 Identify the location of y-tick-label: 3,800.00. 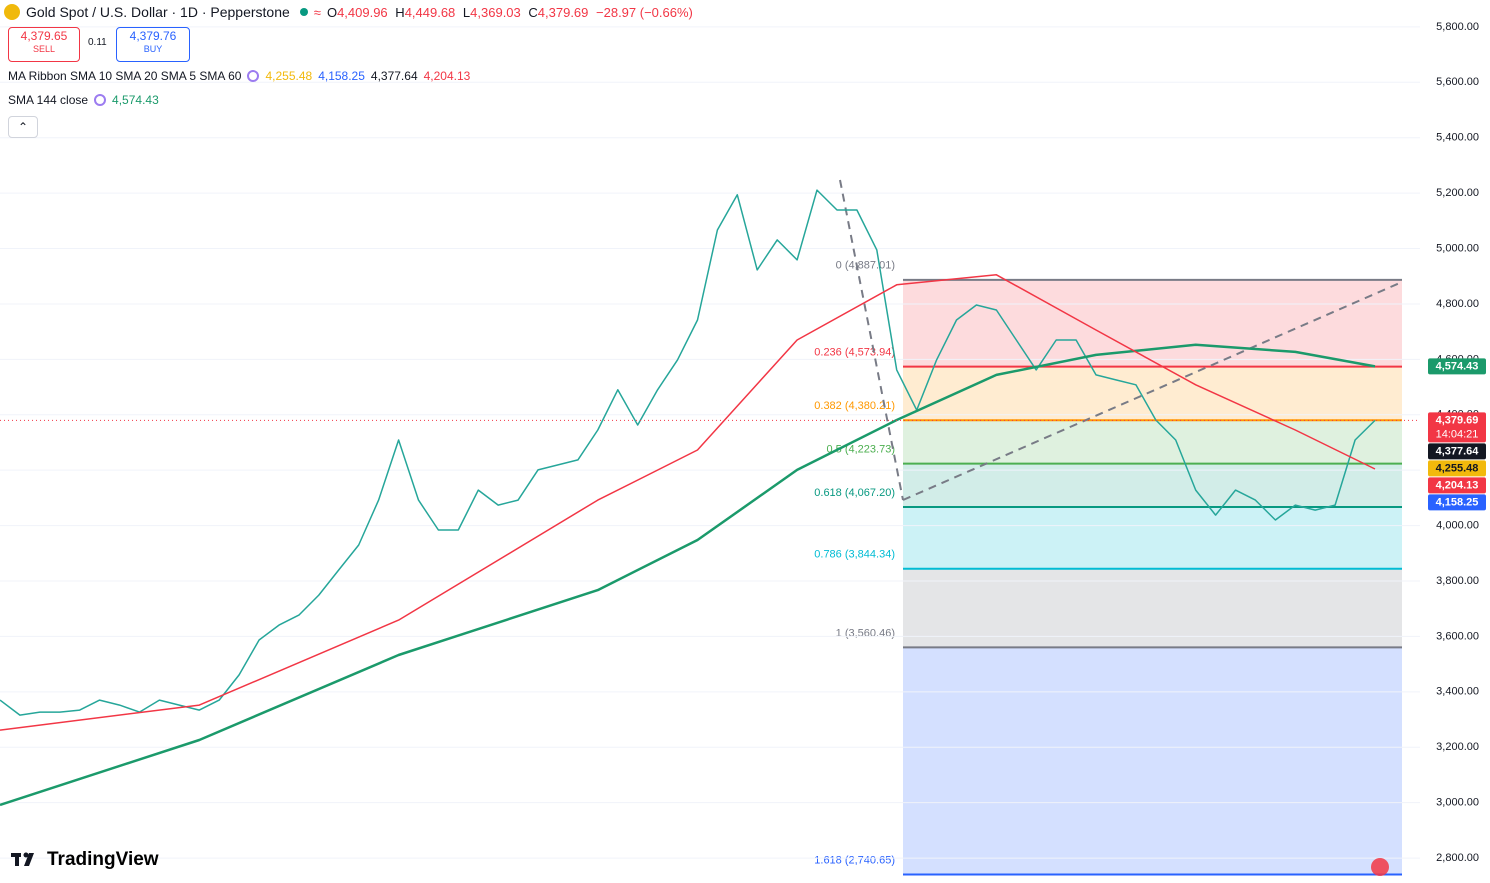
(1457, 581).